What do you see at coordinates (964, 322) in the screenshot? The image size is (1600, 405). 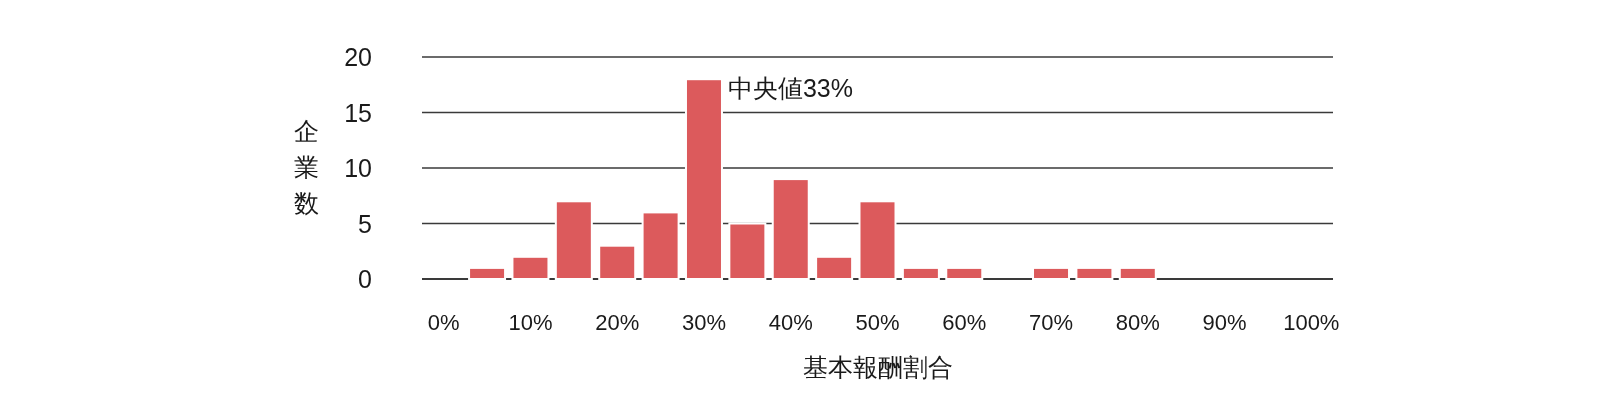 I see `x-tick-label: 60%` at bounding box center [964, 322].